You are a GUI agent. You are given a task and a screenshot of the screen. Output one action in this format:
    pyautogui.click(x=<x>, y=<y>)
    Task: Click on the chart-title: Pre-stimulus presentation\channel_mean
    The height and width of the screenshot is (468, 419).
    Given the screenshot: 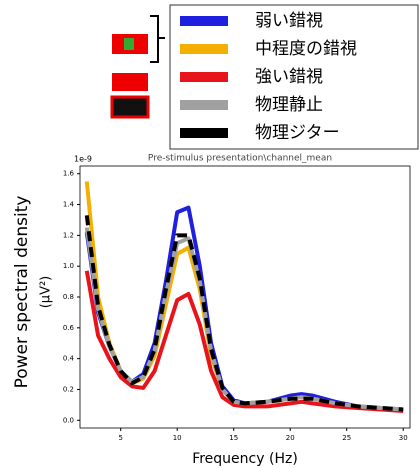 What is the action you would take?
    pyautogui.click(x=240, y=159)
    